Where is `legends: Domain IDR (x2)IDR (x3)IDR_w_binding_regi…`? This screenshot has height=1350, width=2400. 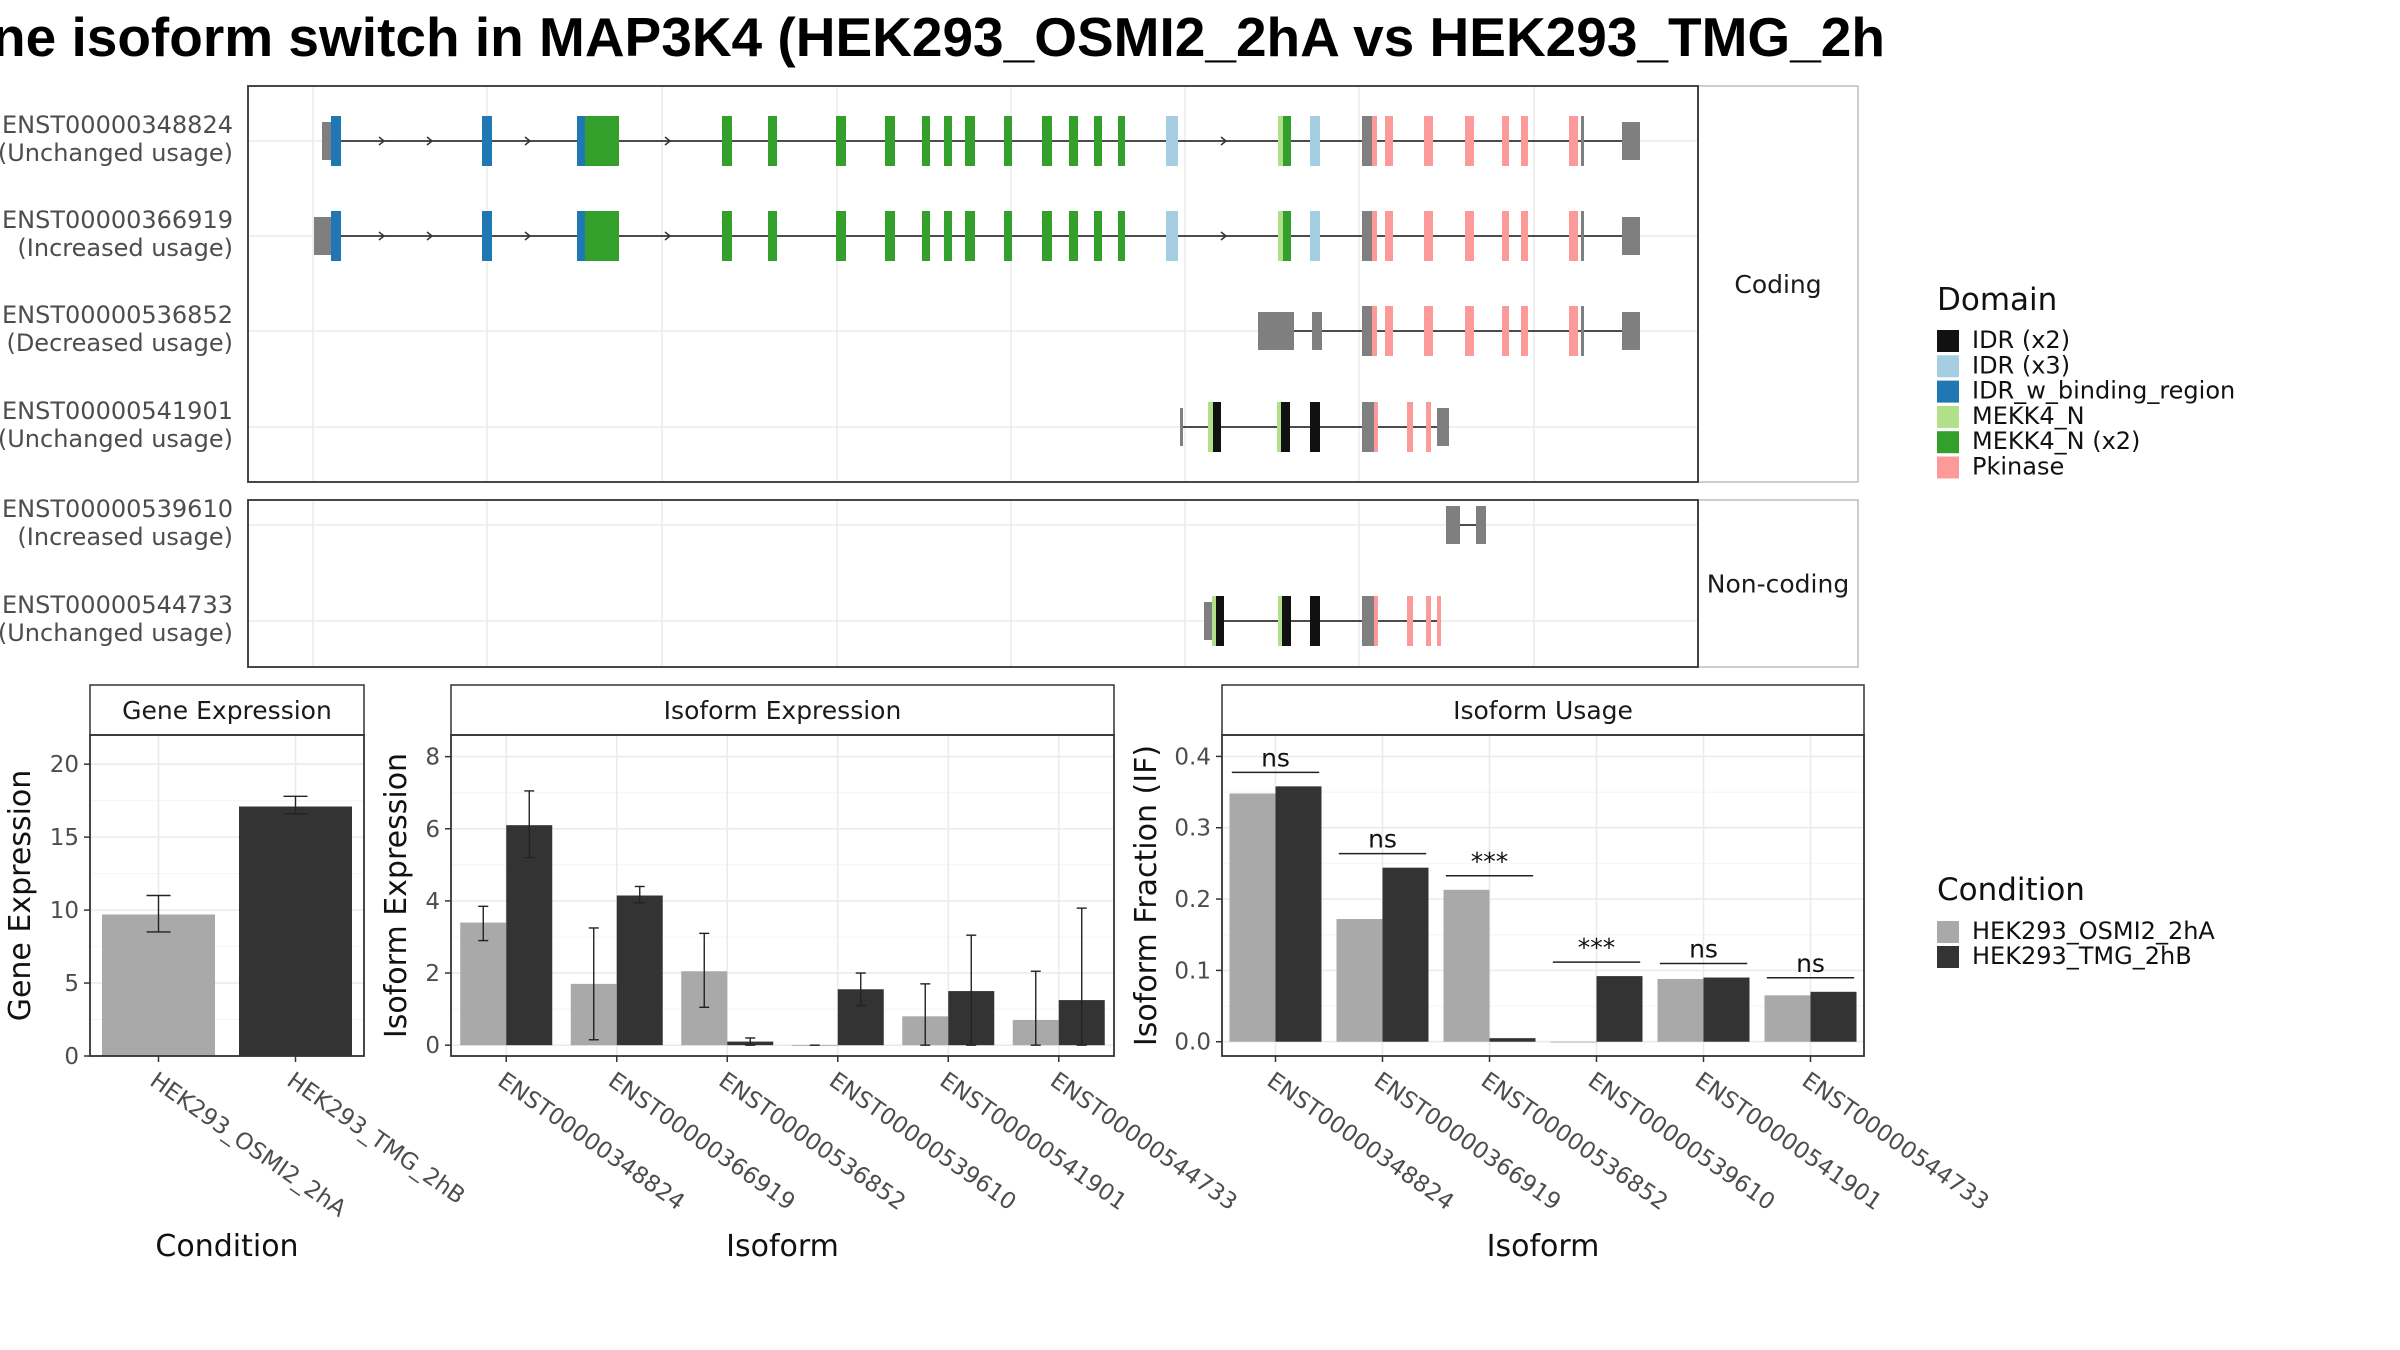
legends: Domain IDR (x2)IDR (x3)IDR_w_binding_regi… is located at coordinates (2086, 626).